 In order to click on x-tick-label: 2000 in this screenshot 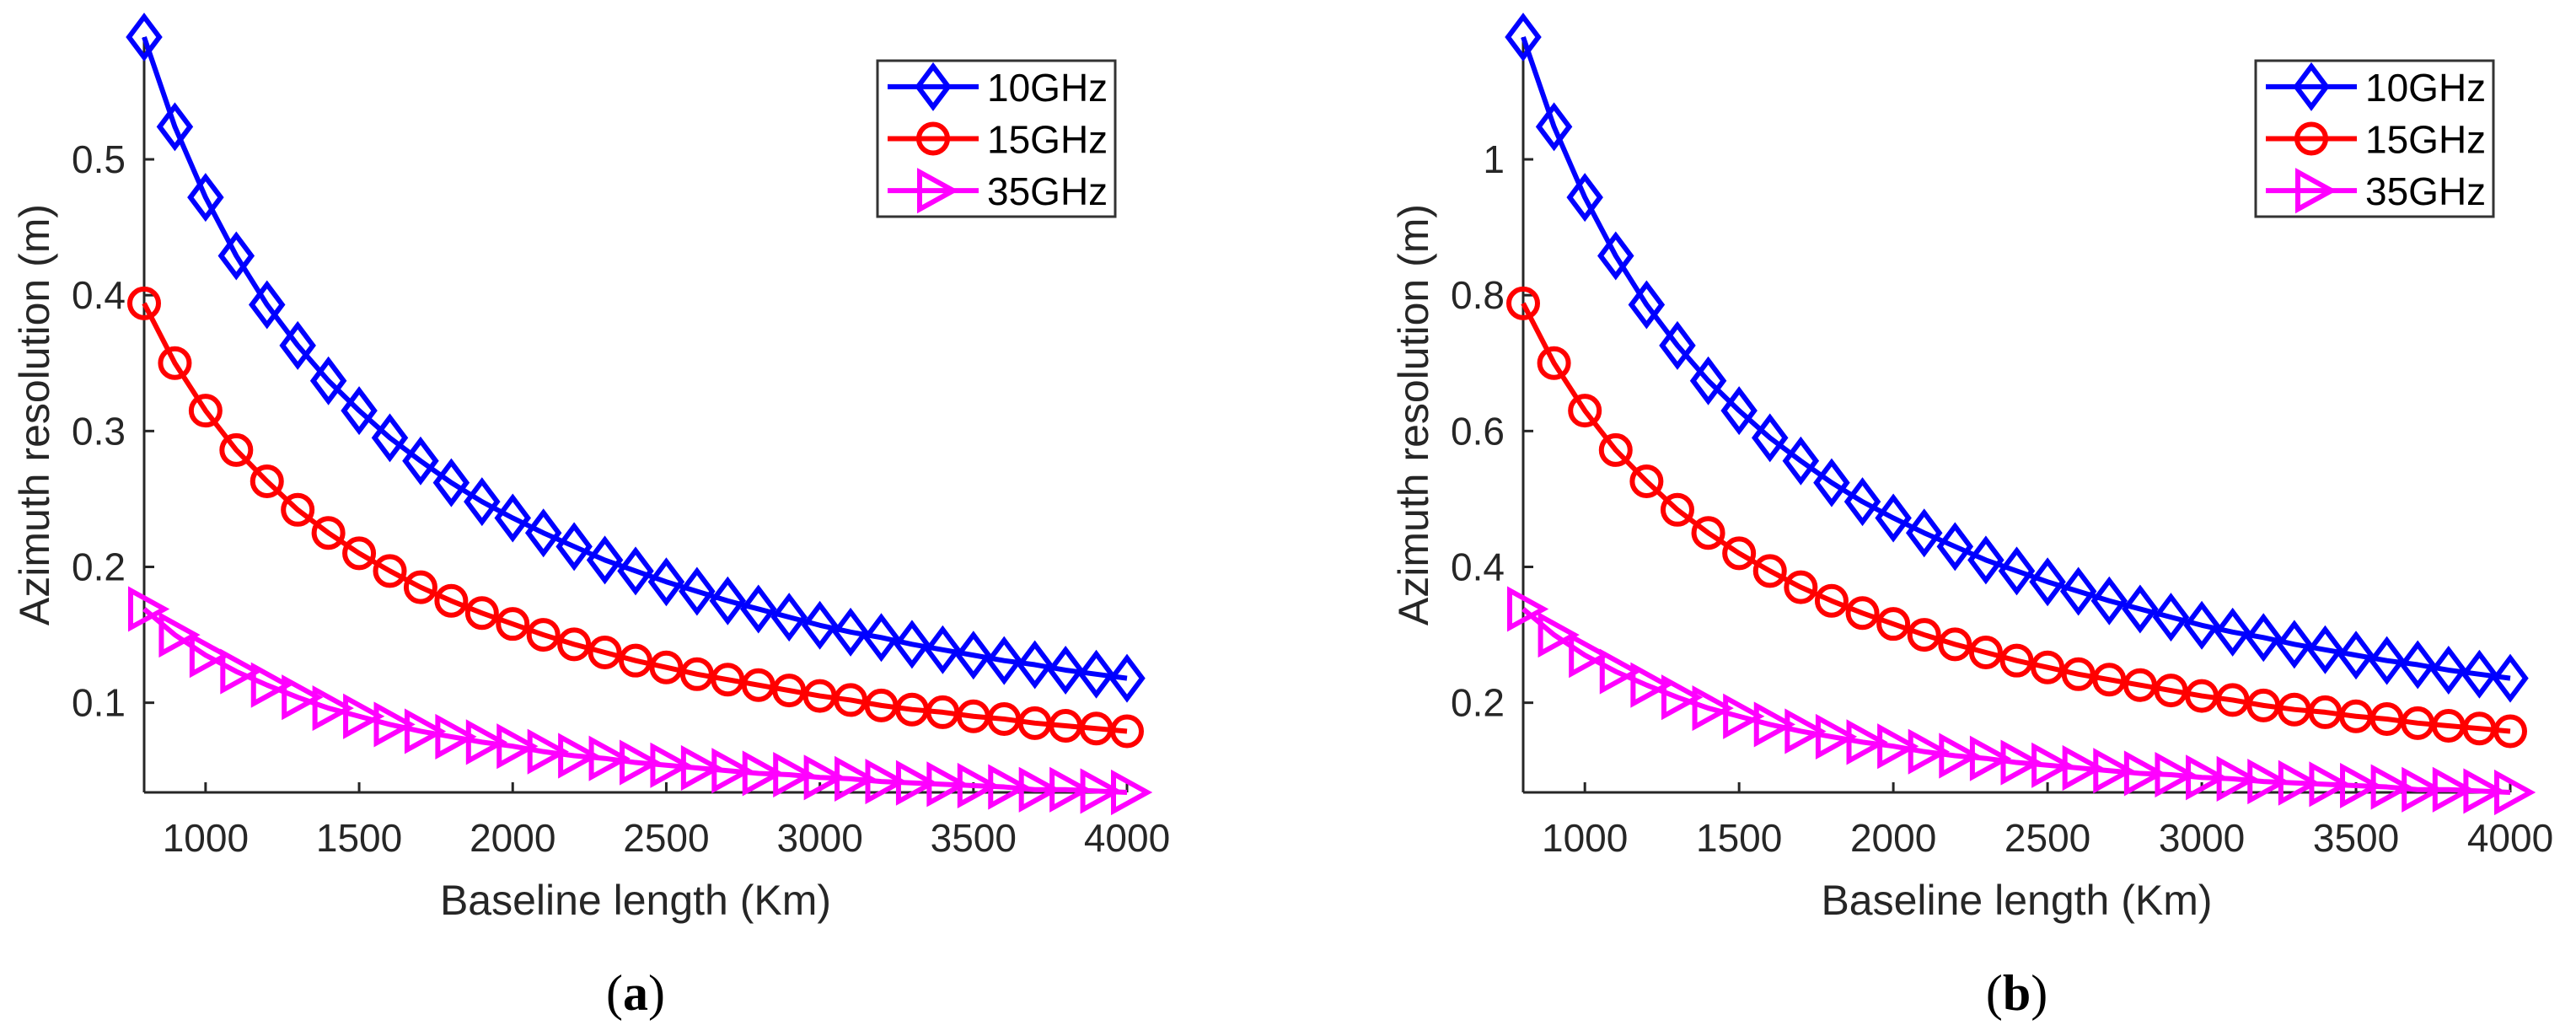, I will do `click(1893, 838)`.